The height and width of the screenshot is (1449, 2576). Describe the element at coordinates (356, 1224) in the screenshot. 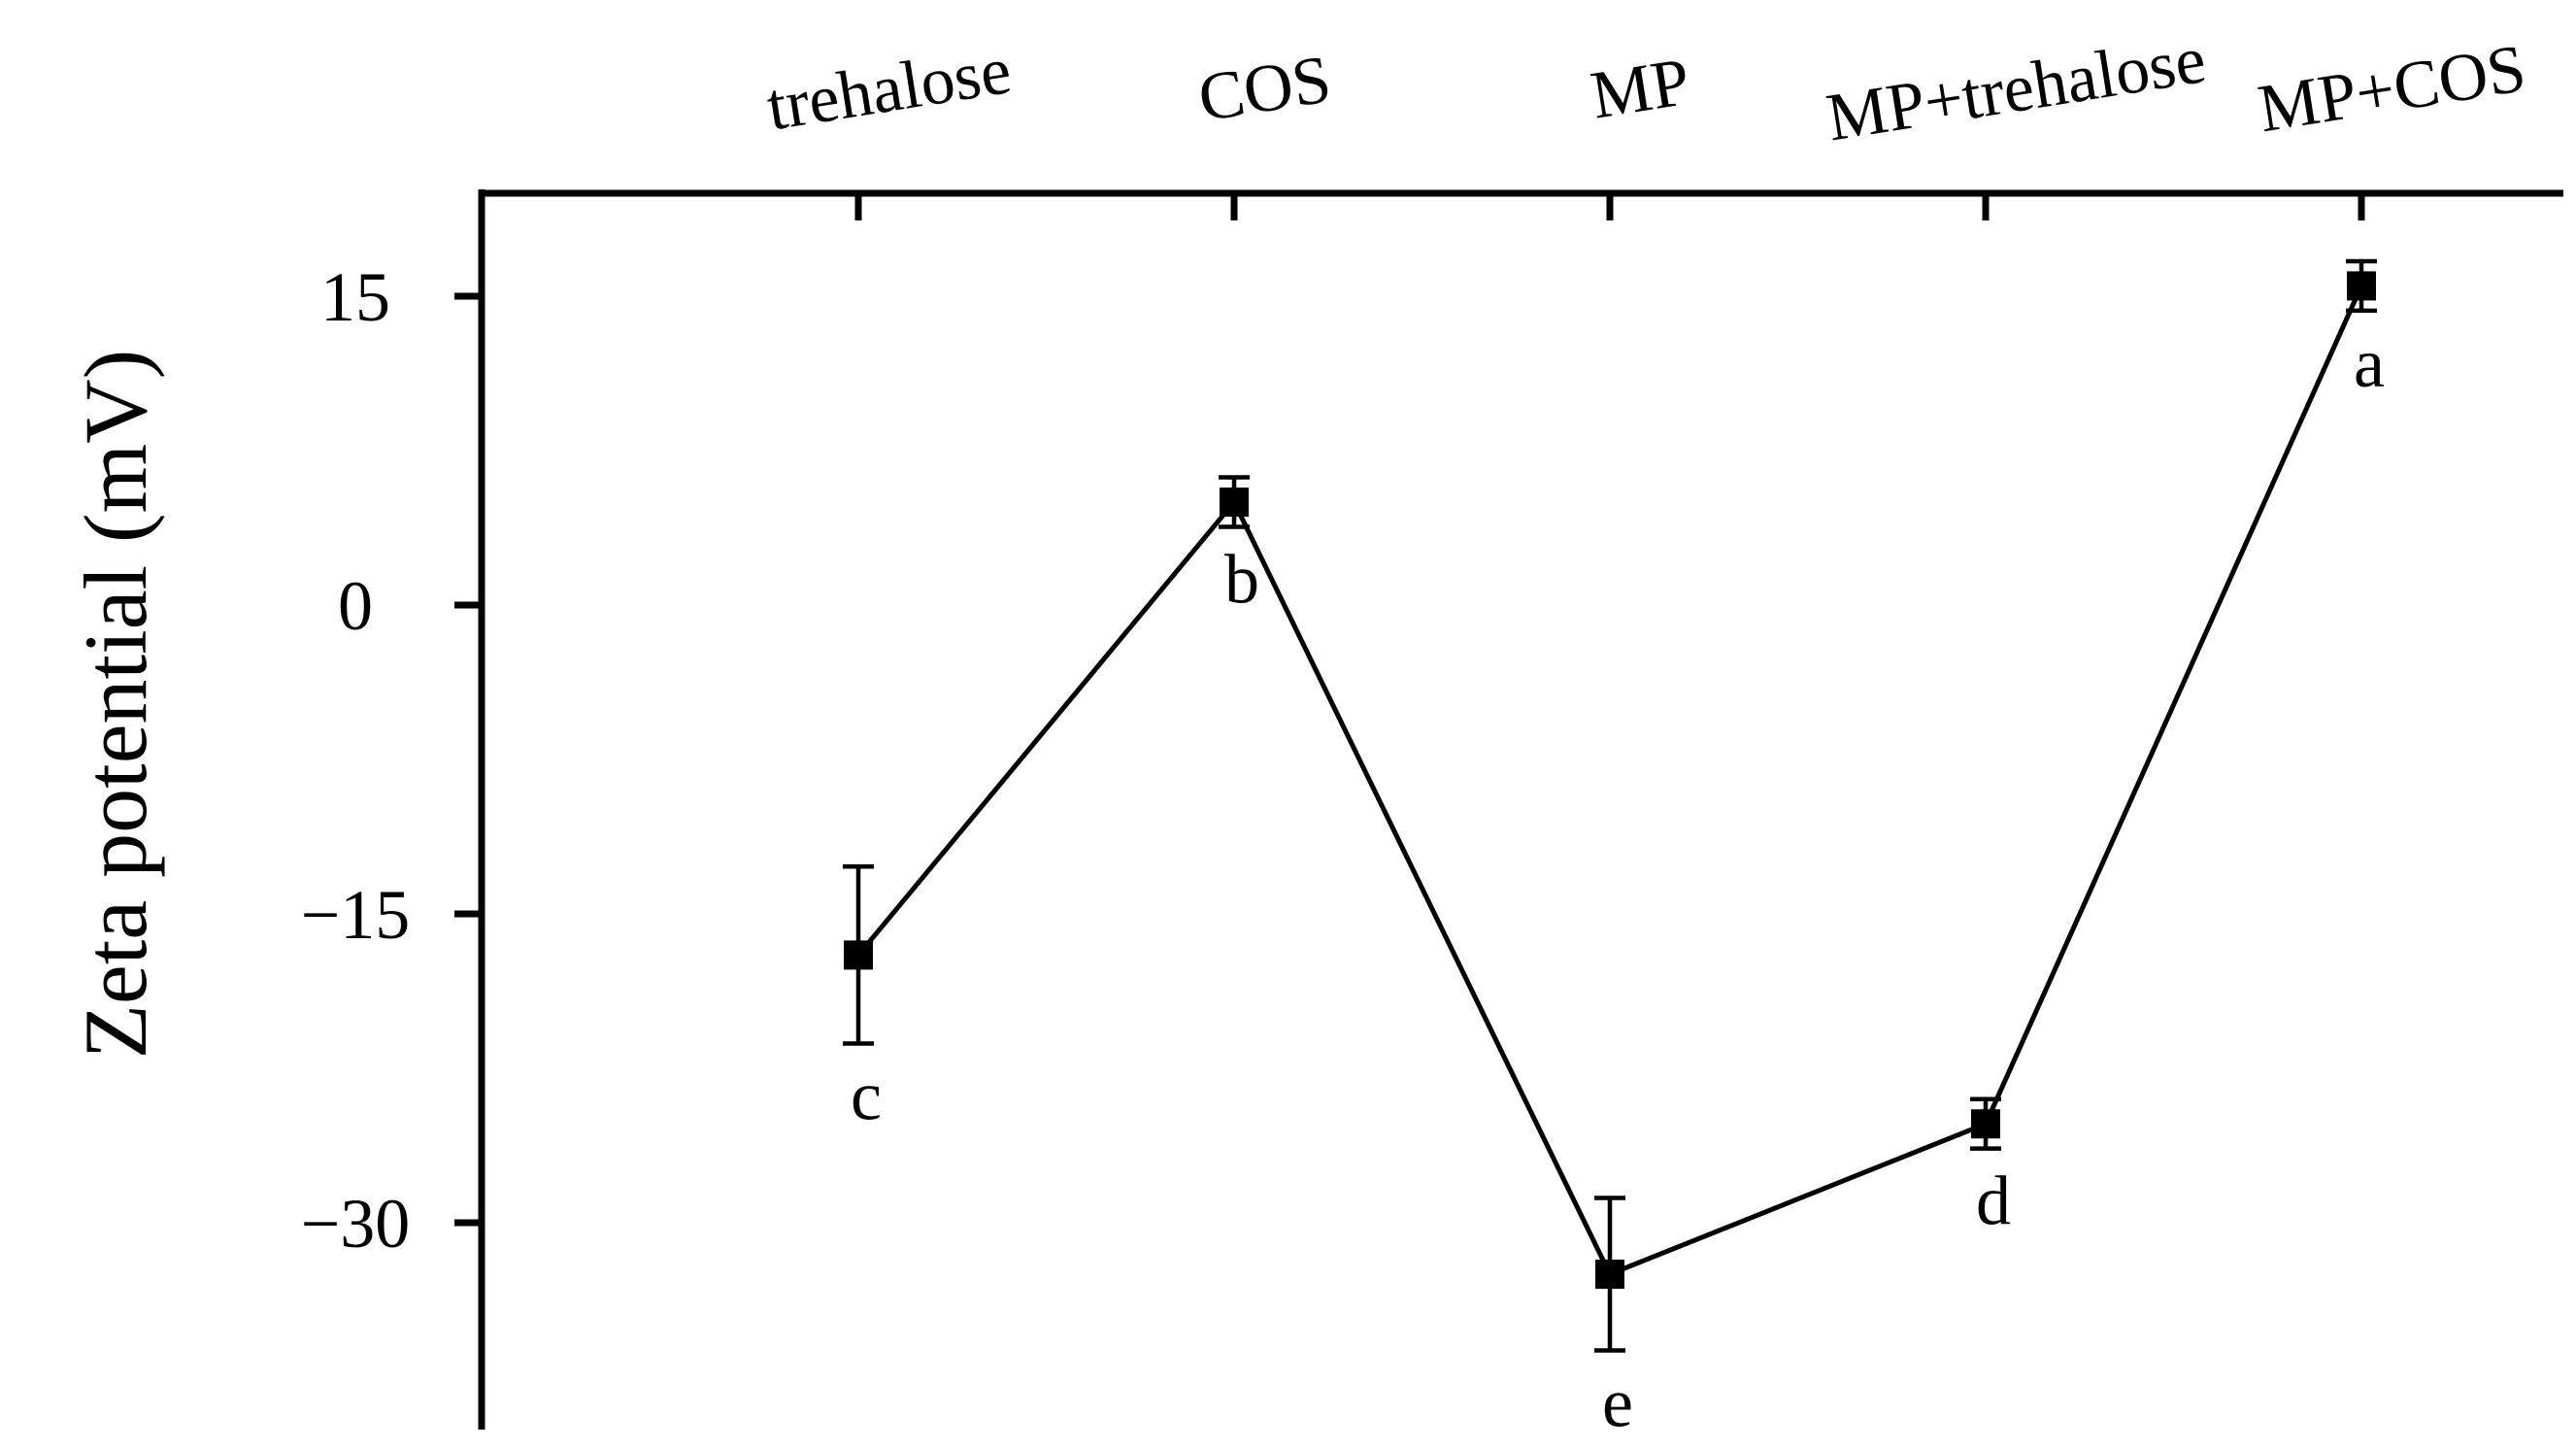

I see `y-tick-label: −30` at that location.